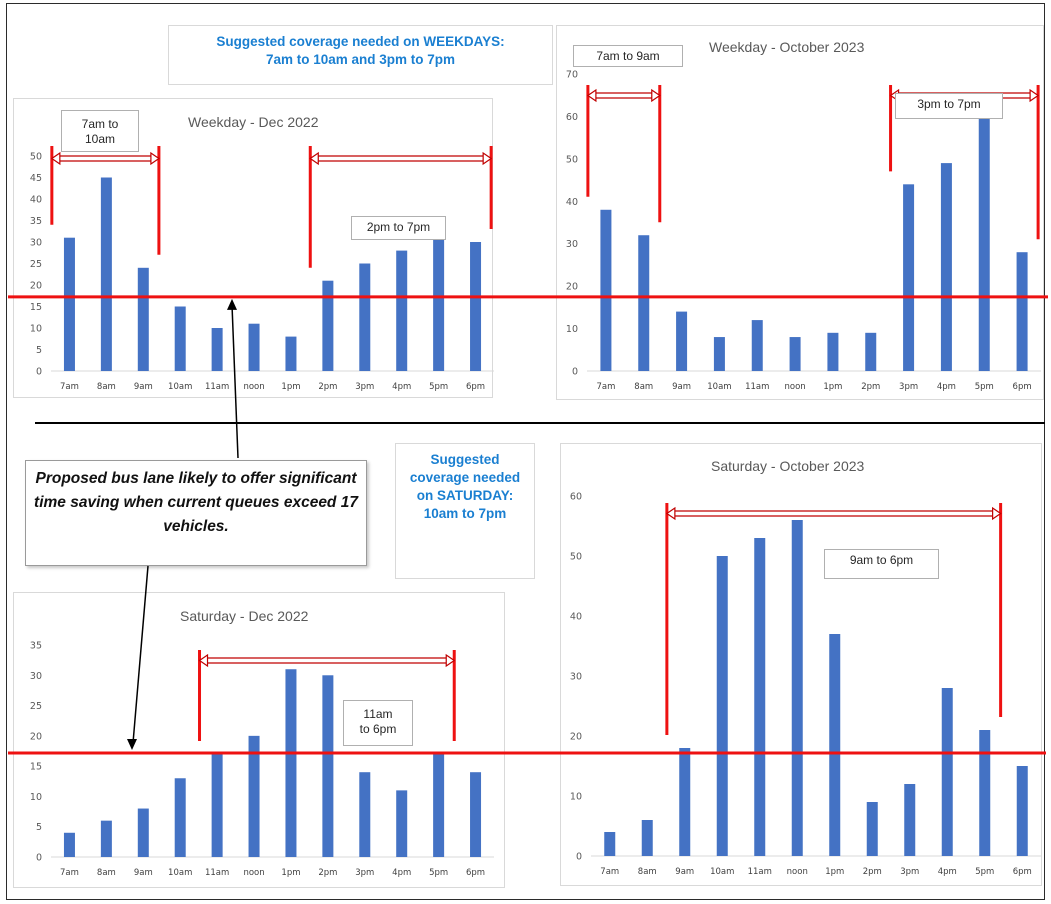  I want to click on weekday-coverage-box, so click(360, 55).